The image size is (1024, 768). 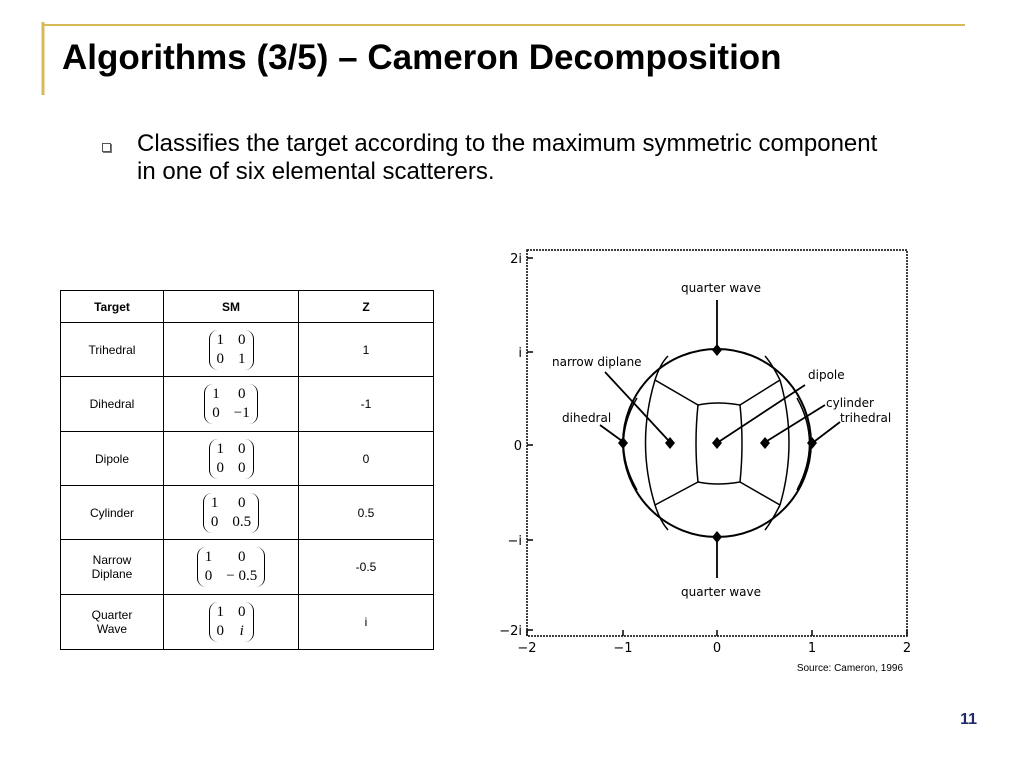 I want to click on y-tick-label: −i, so click(x=514, y=541).